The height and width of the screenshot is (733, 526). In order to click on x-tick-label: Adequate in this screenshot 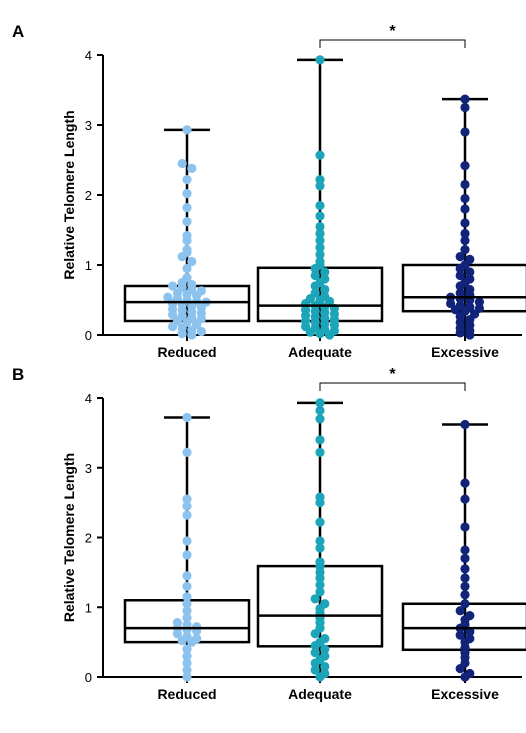, I will do `click(320, 352)`.